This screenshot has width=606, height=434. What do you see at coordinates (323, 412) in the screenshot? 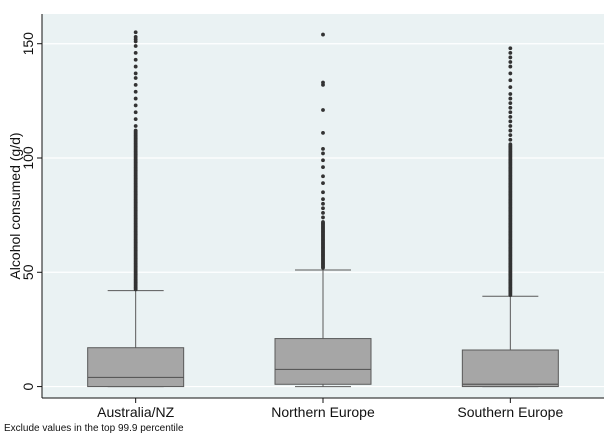
I see `x-tick-label-1: Northern Europe` at bounding box center [323, 412].